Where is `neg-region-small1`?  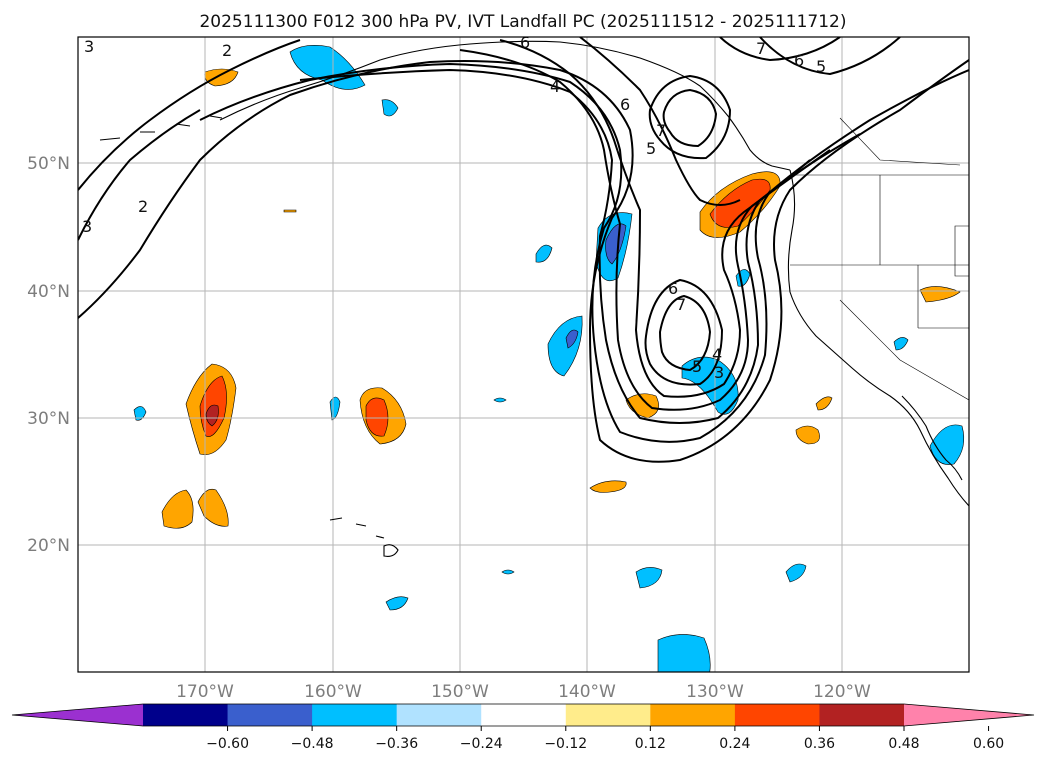 neg-region-small1 is located at coordinates (544, 253).